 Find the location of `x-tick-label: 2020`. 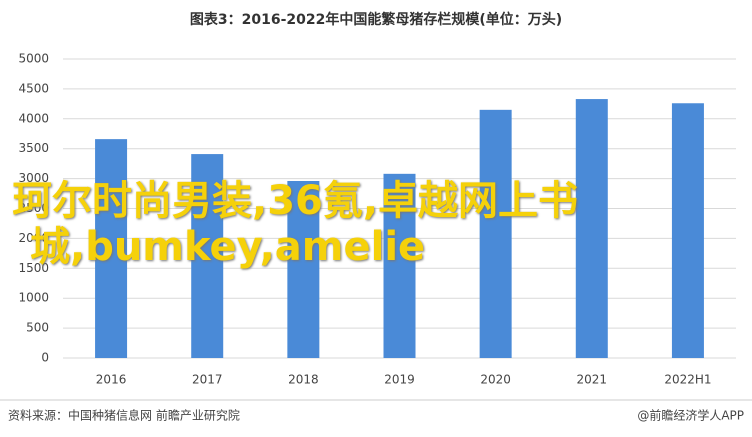

x-tick-label: 2020 is located at coordinates (495, 380).